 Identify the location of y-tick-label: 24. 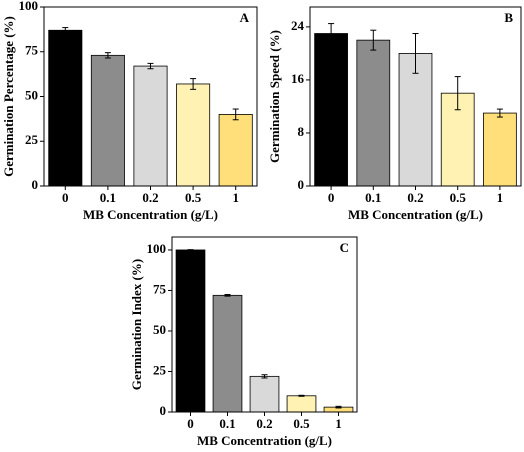
(298, 25).